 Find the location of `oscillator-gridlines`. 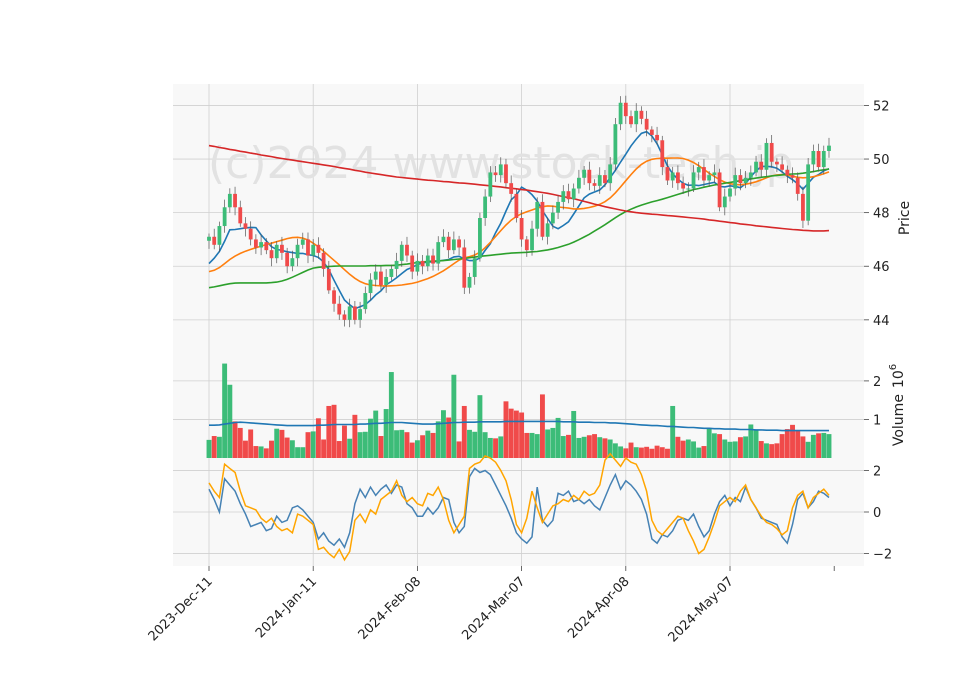

oscillator-gridlines is located at coordinates (518, 512).